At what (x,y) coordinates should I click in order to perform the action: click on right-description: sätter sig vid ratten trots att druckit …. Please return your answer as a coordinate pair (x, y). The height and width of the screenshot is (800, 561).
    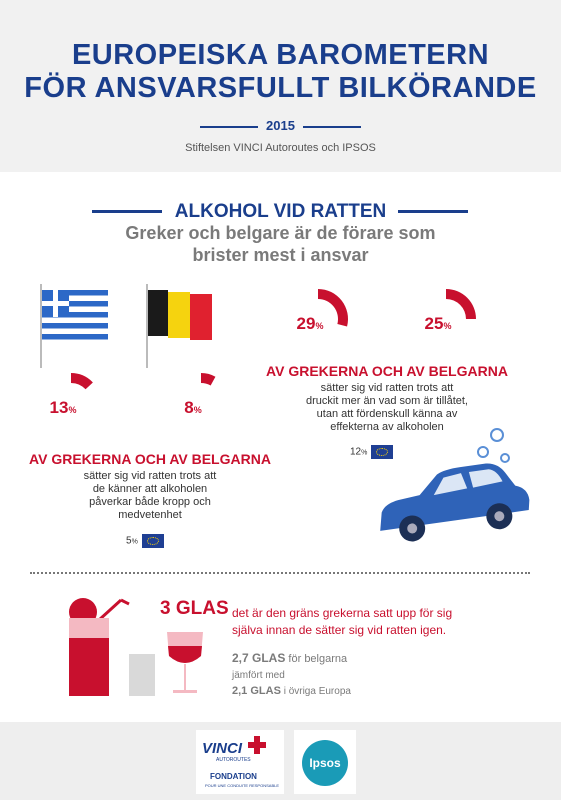
    Looking at the image, I should click on (387, 408).